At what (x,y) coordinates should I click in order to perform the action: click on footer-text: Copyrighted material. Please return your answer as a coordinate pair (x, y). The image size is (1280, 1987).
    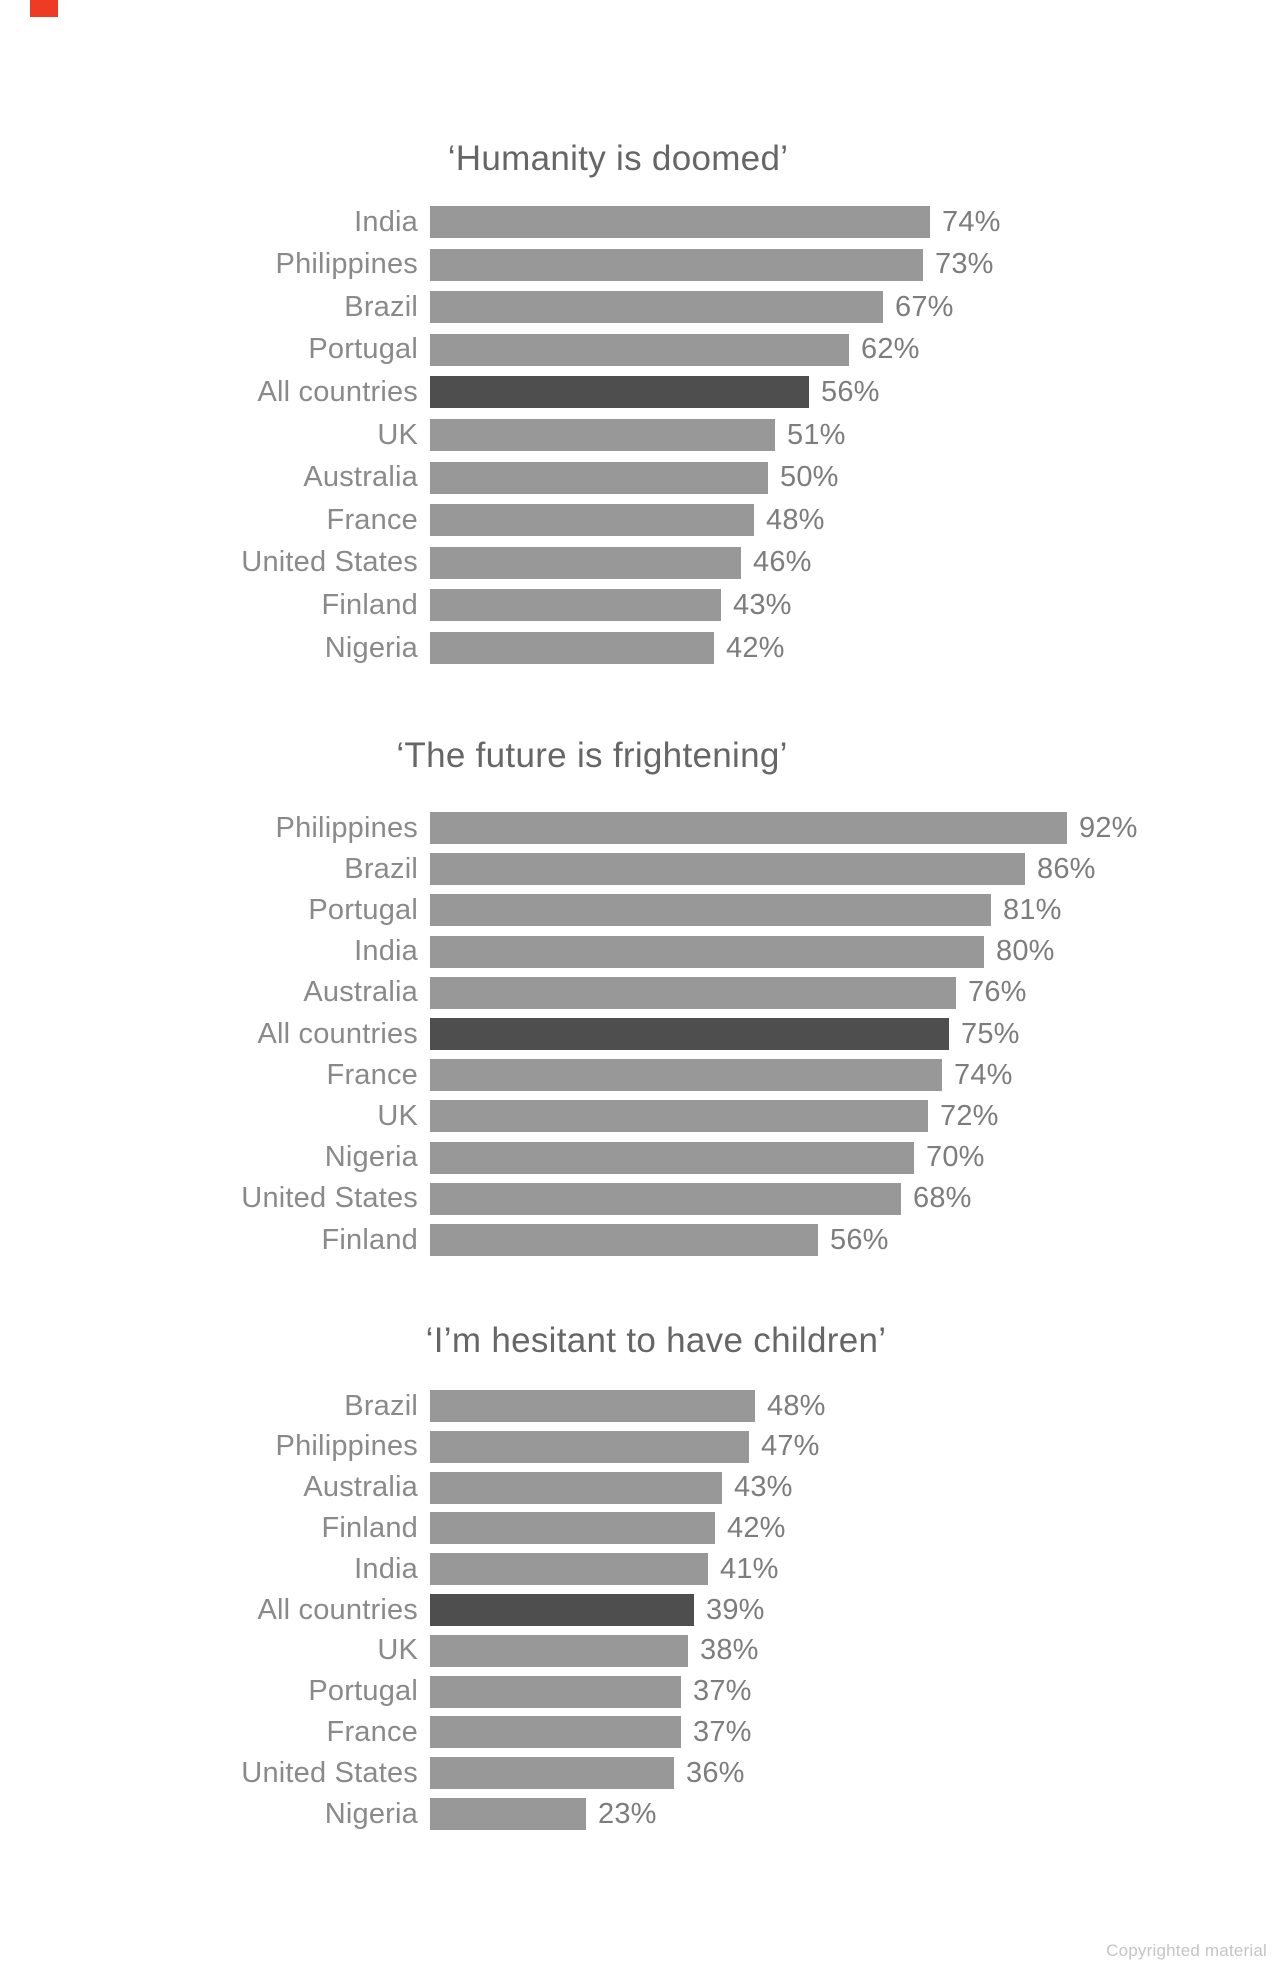
    Looking at the image, I should click on (1186, 1950).